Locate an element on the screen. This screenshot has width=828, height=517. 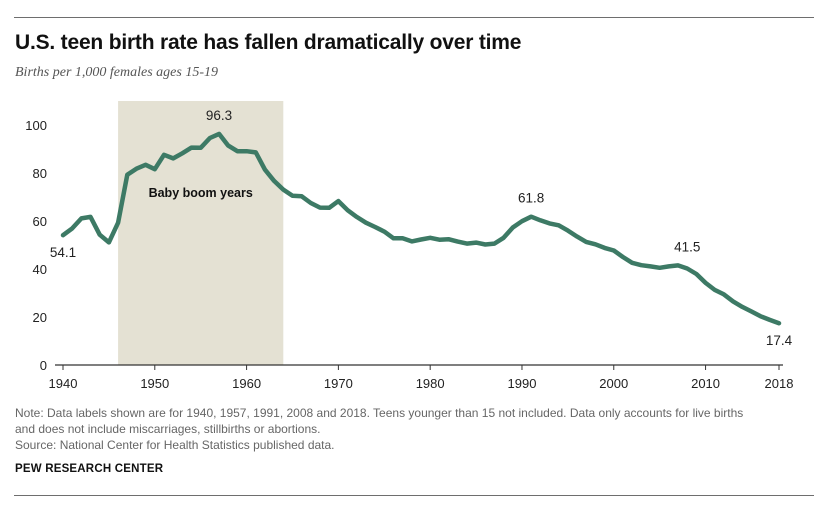
x-tick-label: 2018 is located at coordinates (779, 383).